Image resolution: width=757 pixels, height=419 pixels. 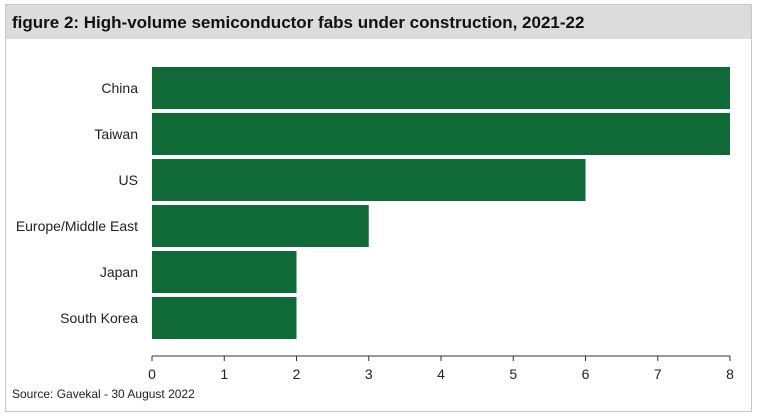 What do you see at coordinates (730, 374) in the screenshot?
I see `x-tick-label-8: 8` at bounding box center [730, 374].